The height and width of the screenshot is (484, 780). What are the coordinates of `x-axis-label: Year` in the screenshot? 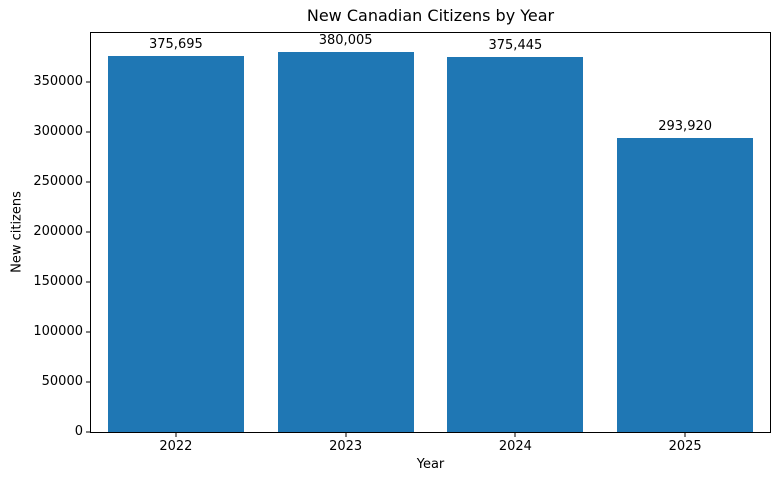 It's located at (430, 464).